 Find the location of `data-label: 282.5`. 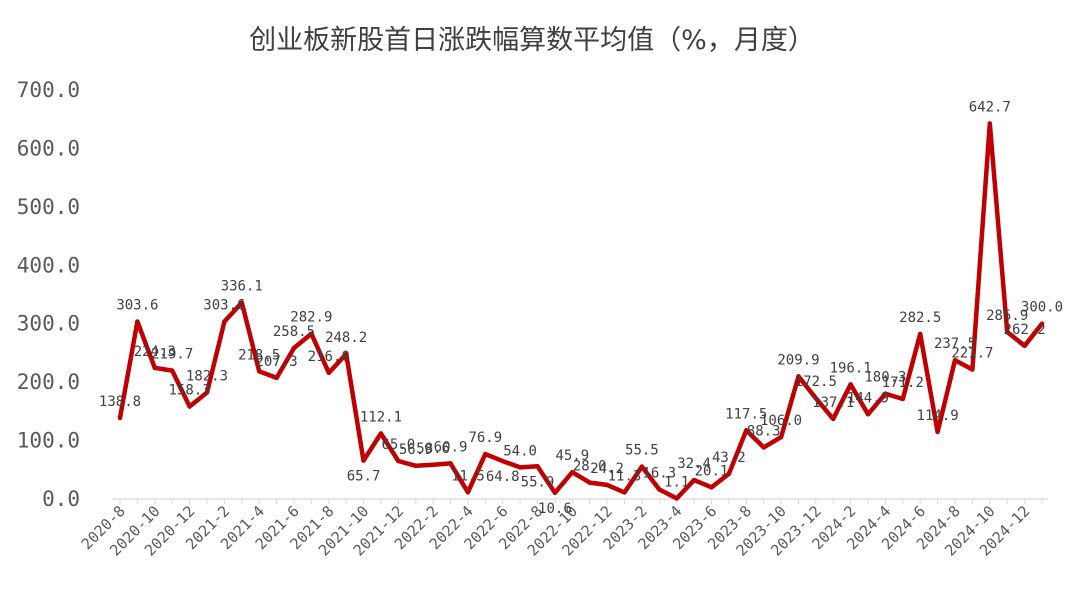

data-label: 282.5 is located at coordinates (920, 318).